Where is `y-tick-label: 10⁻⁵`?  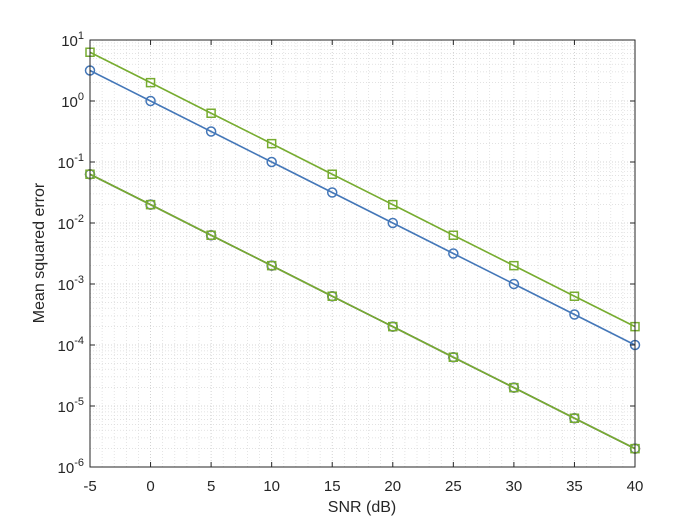 y-tick-label: 10⁻⁵ is located at coordinates (71, 406).